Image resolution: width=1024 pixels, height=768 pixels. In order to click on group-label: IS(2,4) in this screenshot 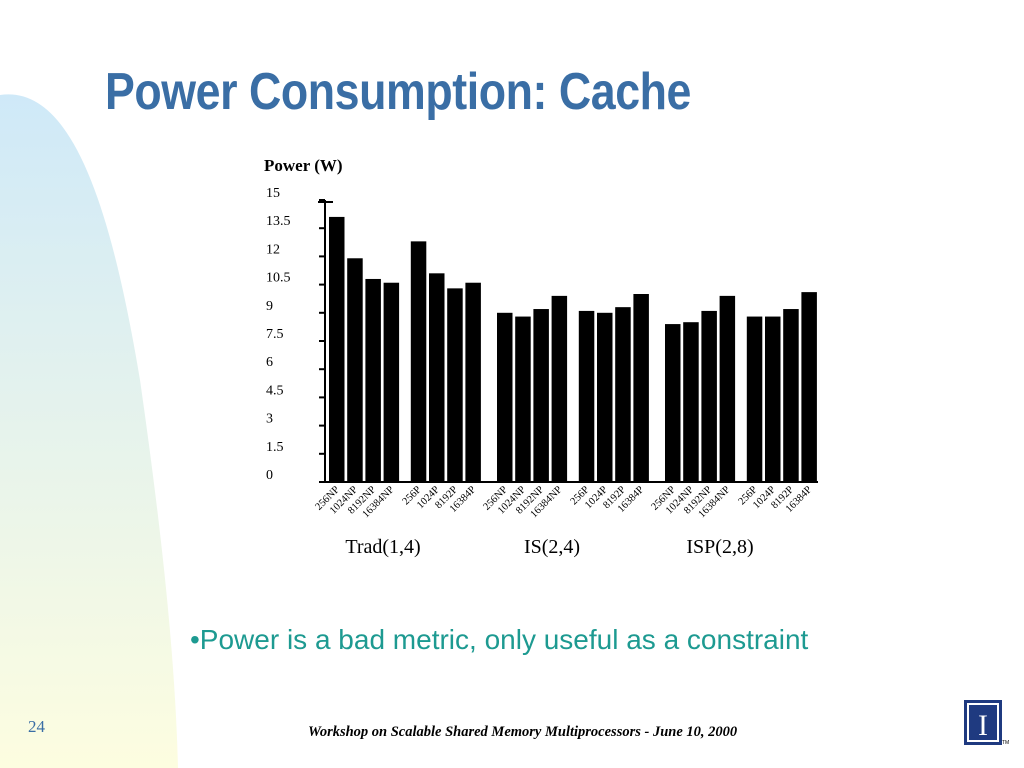, I will do `click(552, 547)`.